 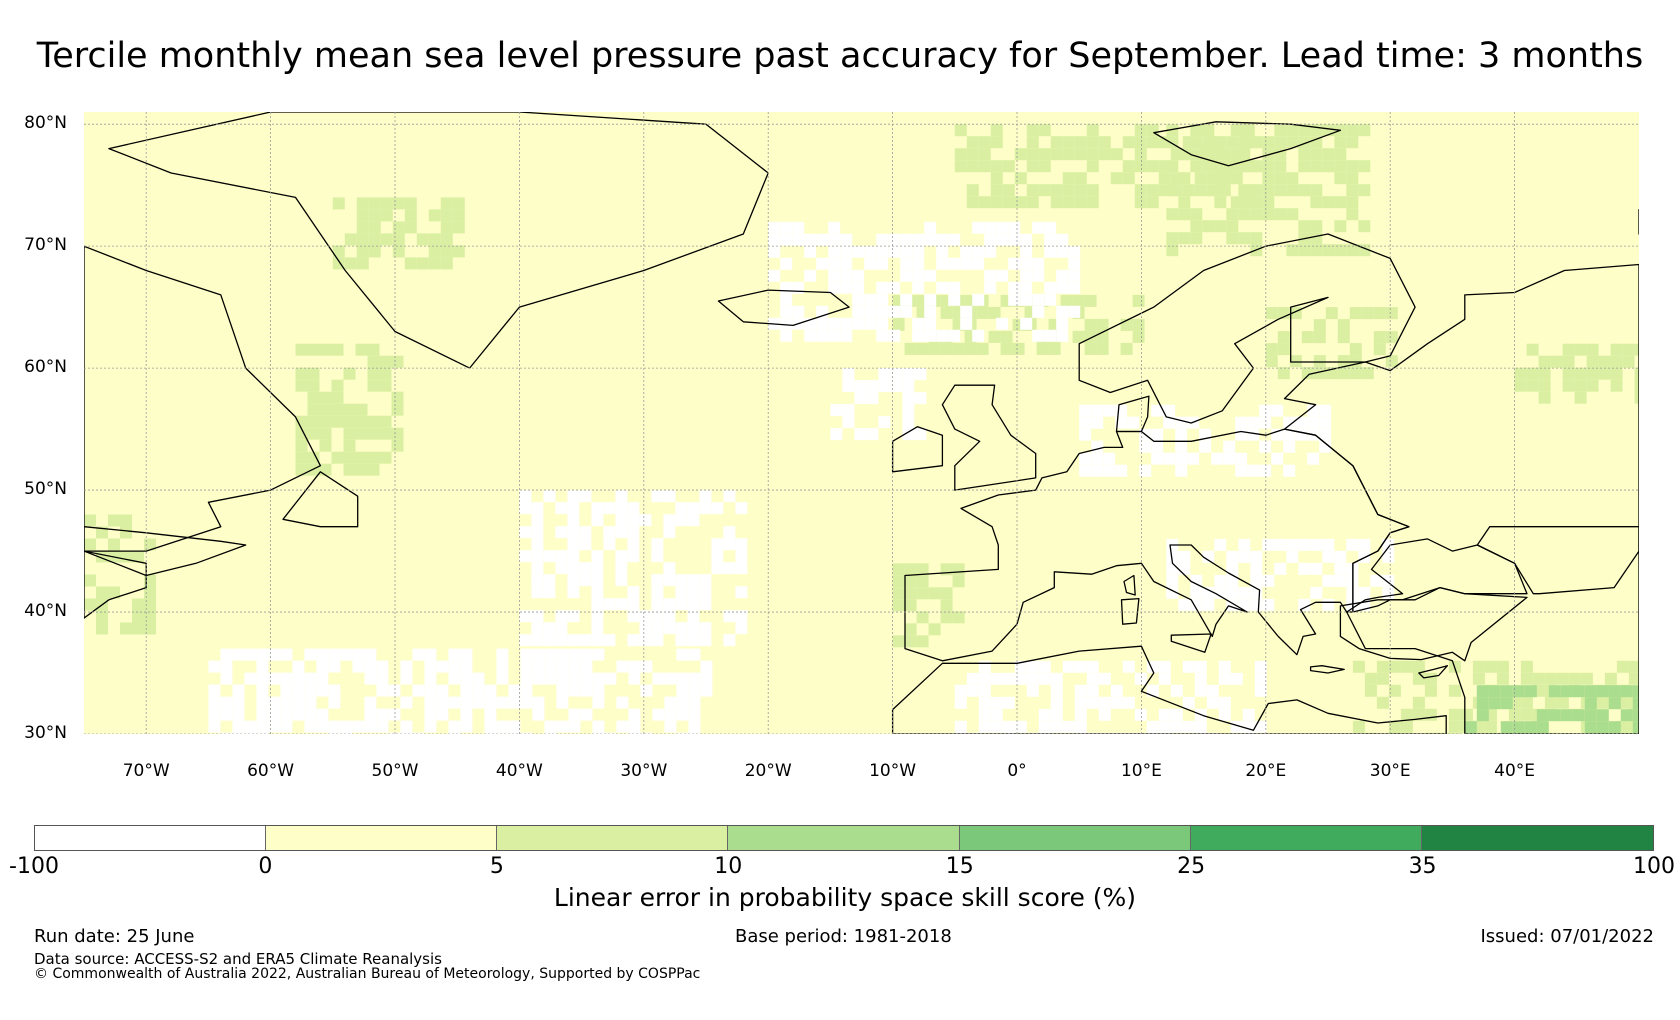 What do you see at coordinates (438, 240) in the screenshot?
I see `coastline-greenland` at bounding box center [438, 240].